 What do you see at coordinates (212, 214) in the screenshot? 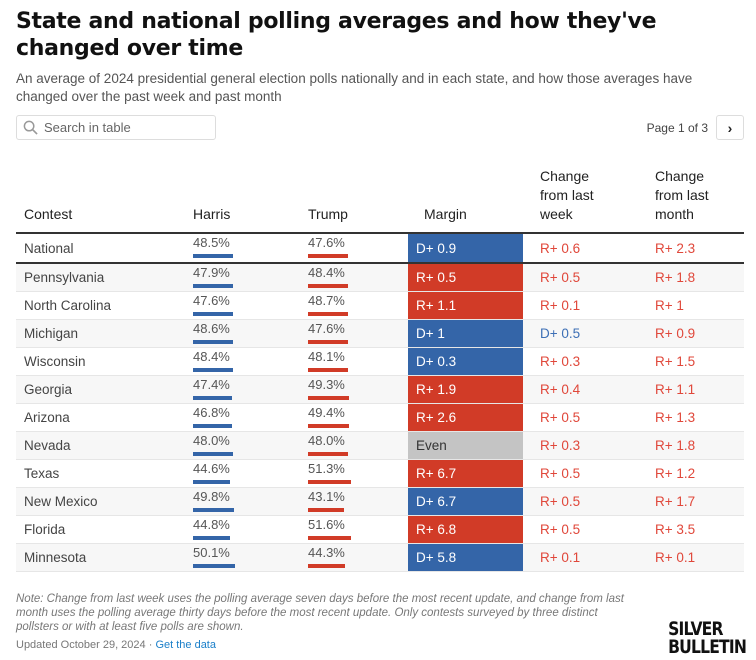
I see `col-harris: Harris` at bounding box center [212, 214].